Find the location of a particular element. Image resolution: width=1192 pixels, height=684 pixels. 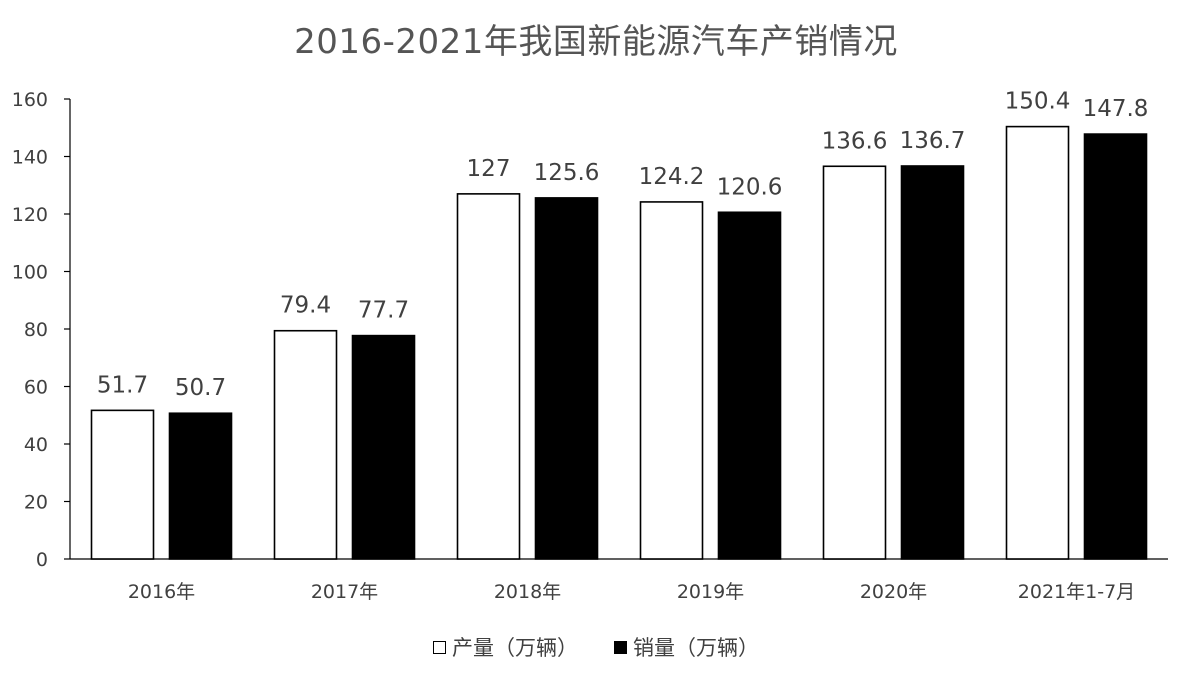

x-tick-label: 2021年1-7月 is located at coordinates (1076, 592).